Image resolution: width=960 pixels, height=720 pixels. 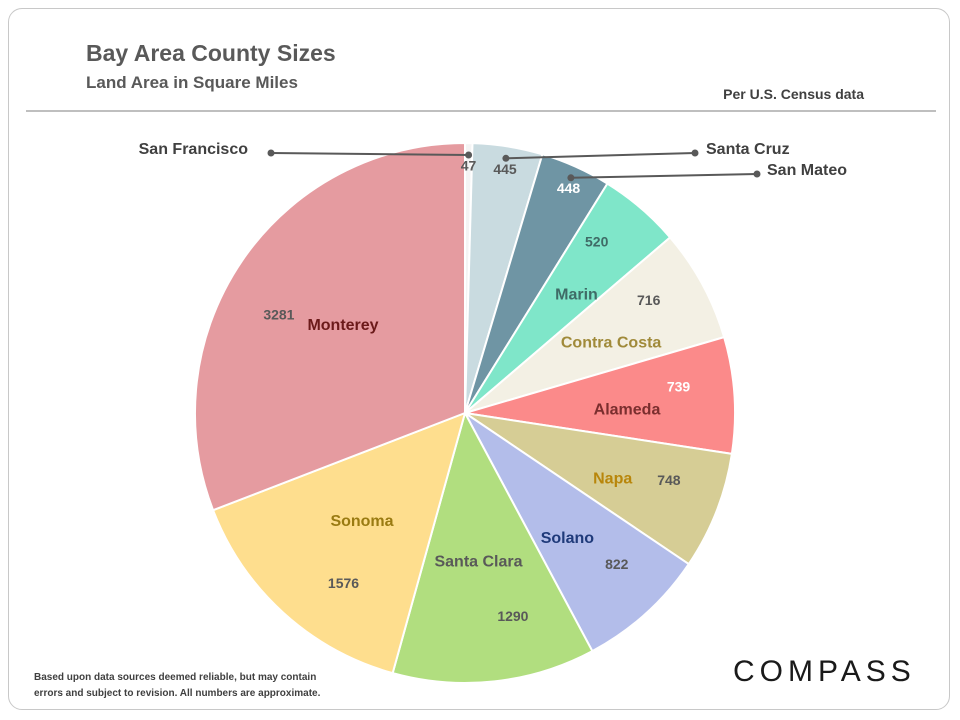 I want to click on pie-slice-napa, so click(x=599, y=489).